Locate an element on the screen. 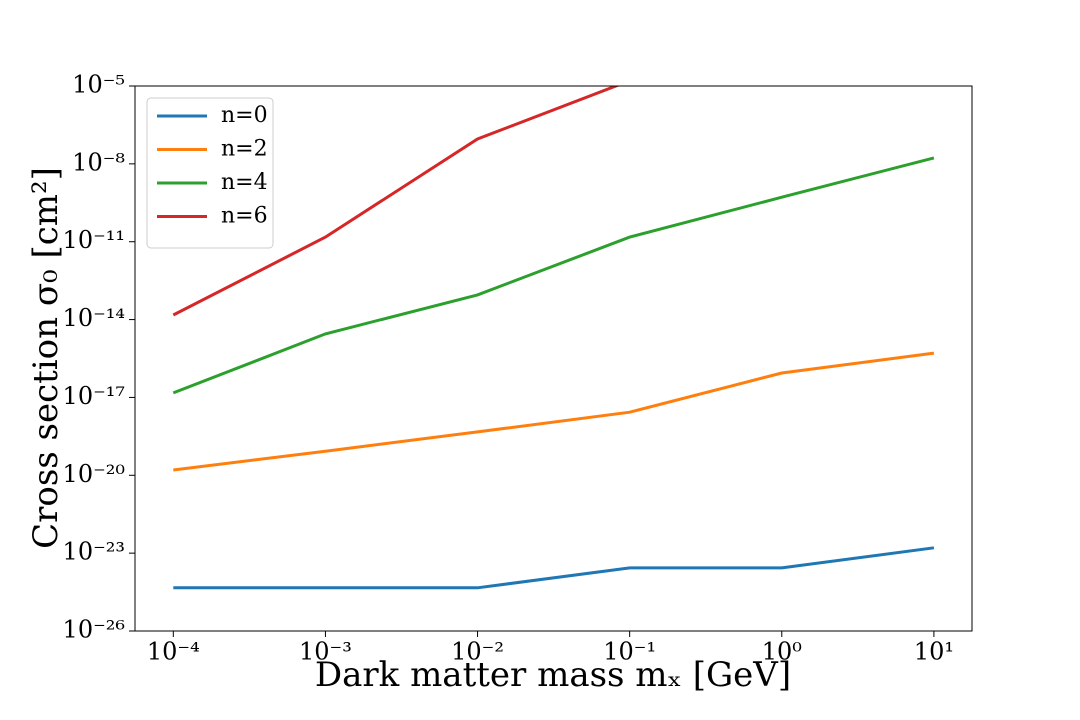  legend-label: n=0 is located at coordinates (244, 115).